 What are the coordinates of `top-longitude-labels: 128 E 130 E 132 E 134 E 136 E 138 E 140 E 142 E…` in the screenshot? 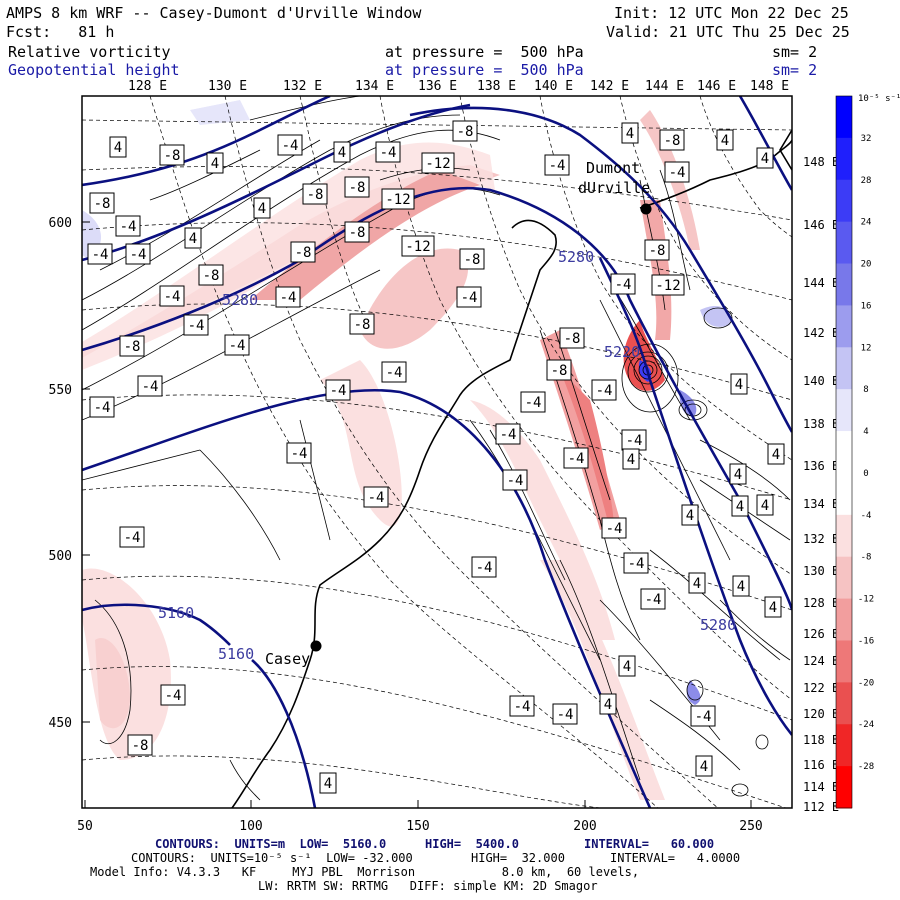 It's located at (458, 86).